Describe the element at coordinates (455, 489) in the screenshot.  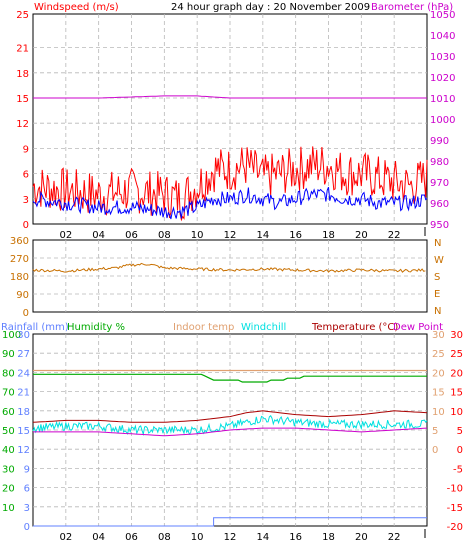
I see `temperature-tick: -10` at that location.